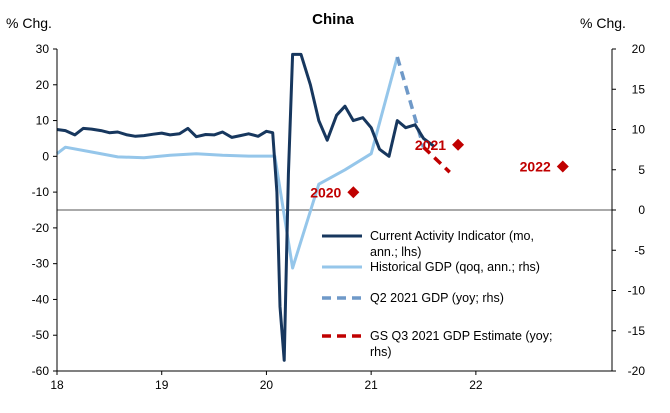 The height and width of the screenshot is (413, 670). What do you see at coordinates (45, 156) in the screenshot?
I see `y-left-tick-label: 0` at bounding box center [45, 156].